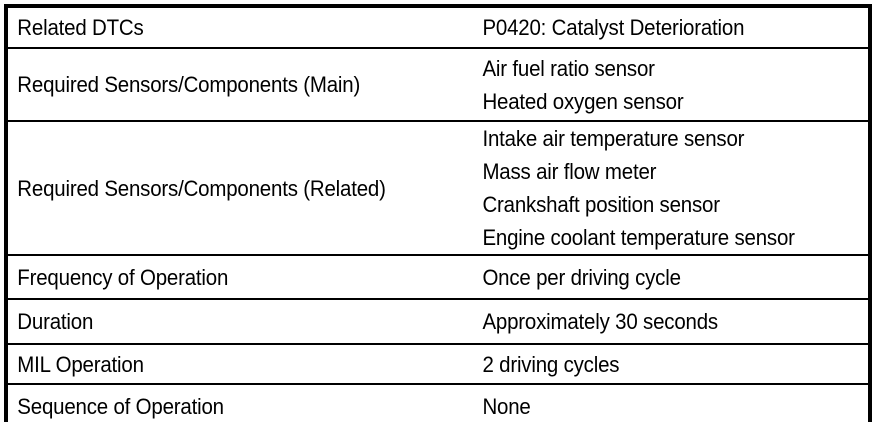  I want to click on row-value: None, so click(506, 406).